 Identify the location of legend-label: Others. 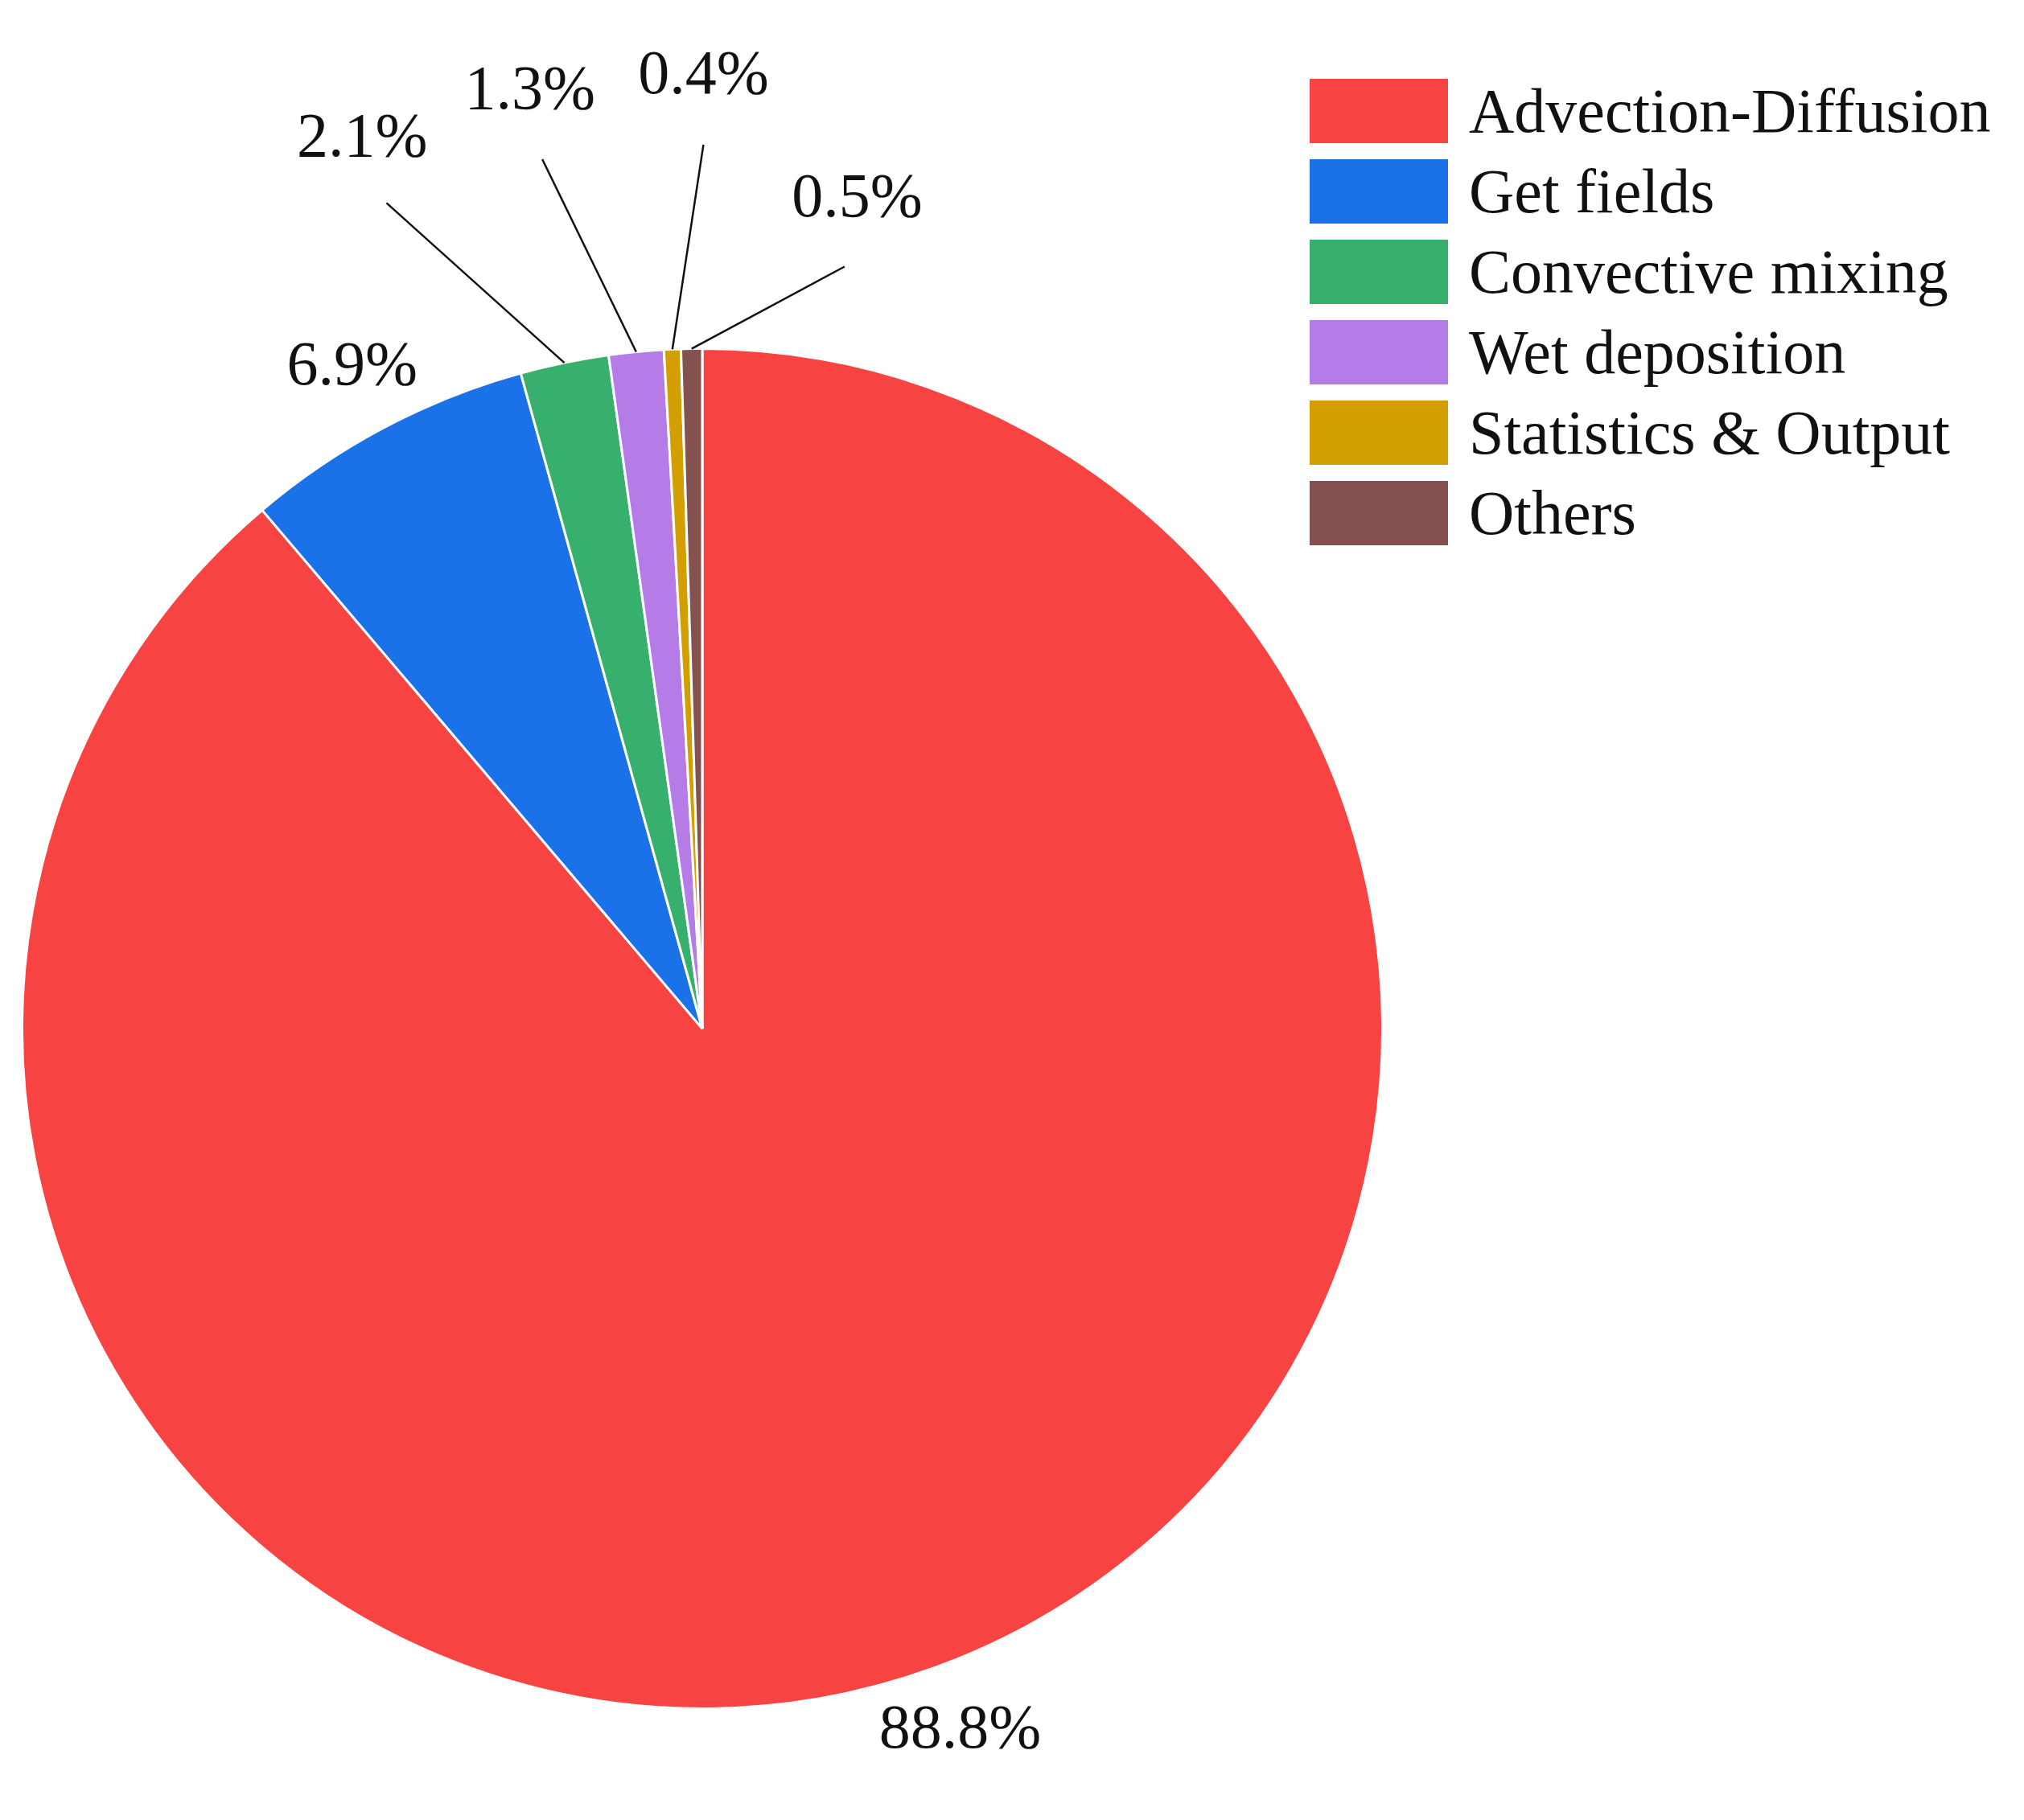
(1552, 513).